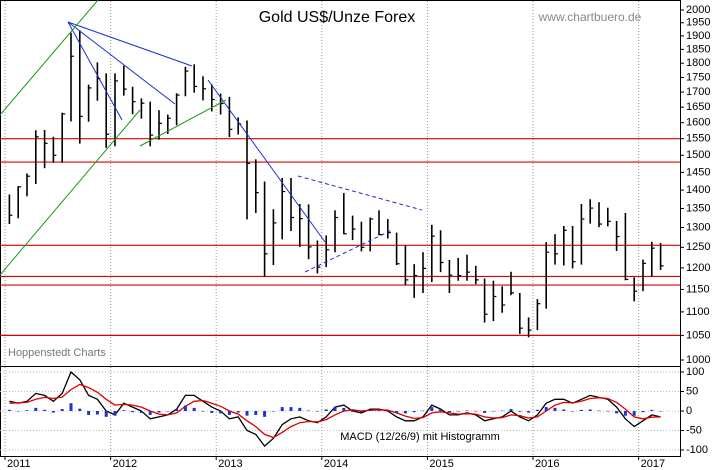 This screenshot has height=470, width=723. What do you see at coordinates (698, 77) in the screenshot?
I see `y-tick-label: 1750` at bounding box center [698, 77].